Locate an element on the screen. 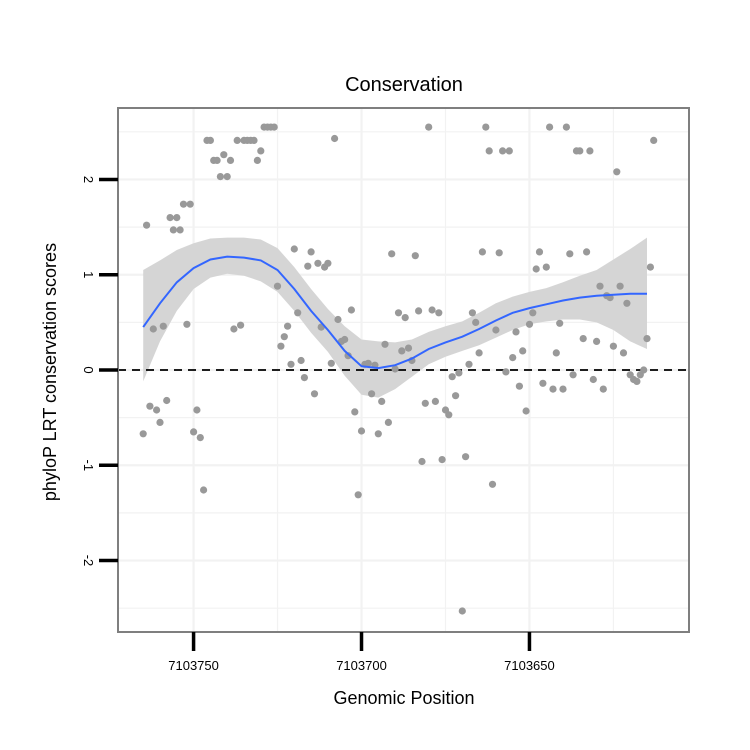 The height and width of the screenshot is (750, 750). y-tick-label: 2 is located at coordinates (88, 179).